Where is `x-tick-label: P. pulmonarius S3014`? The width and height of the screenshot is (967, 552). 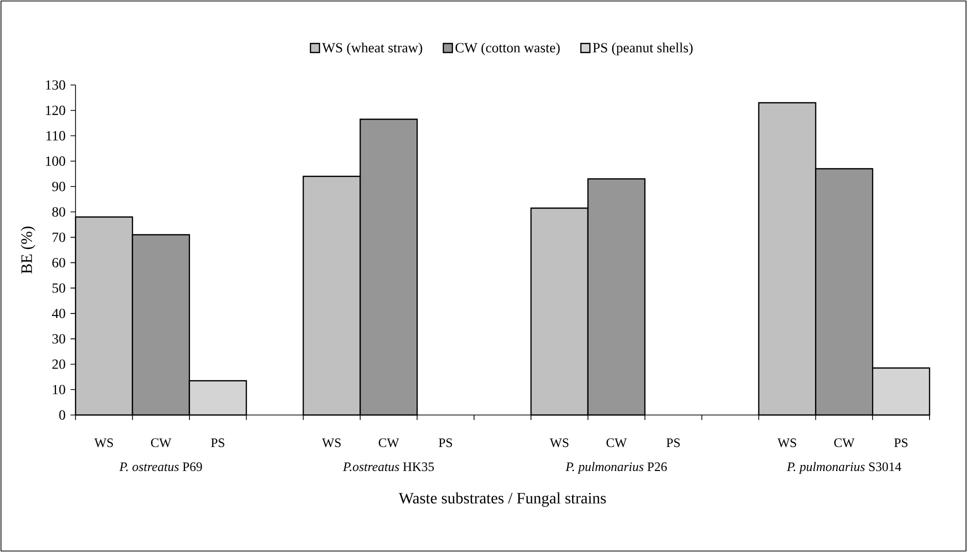 x-tick-label: P. pulmonarius S3014 is located at coordinates (844, 468).